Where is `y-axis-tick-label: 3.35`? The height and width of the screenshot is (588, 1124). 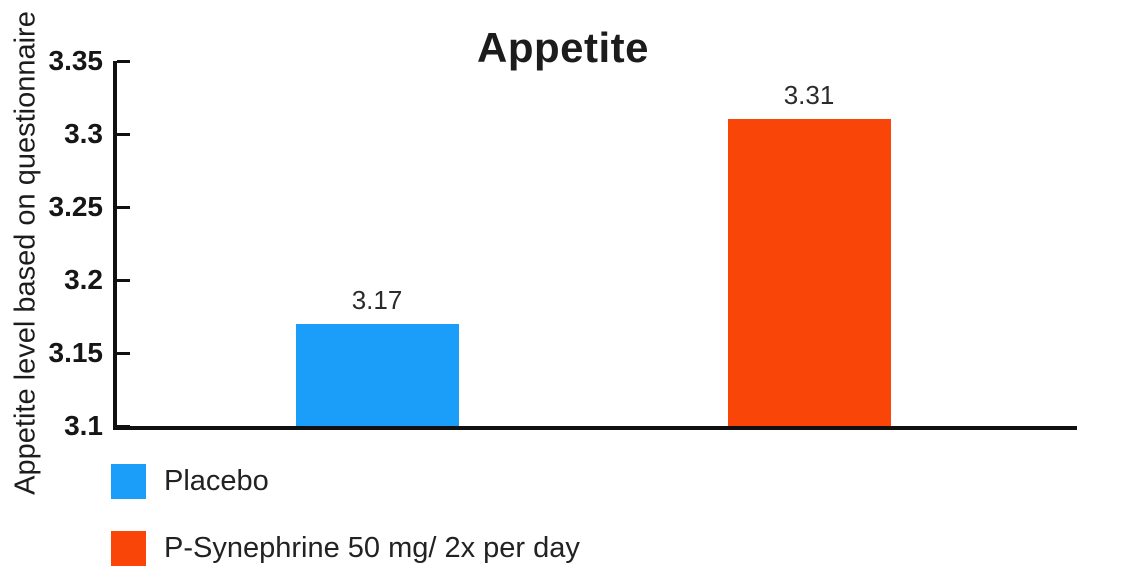
y-axis-tick-label: 3.35 is located at coordinates (76, 60).